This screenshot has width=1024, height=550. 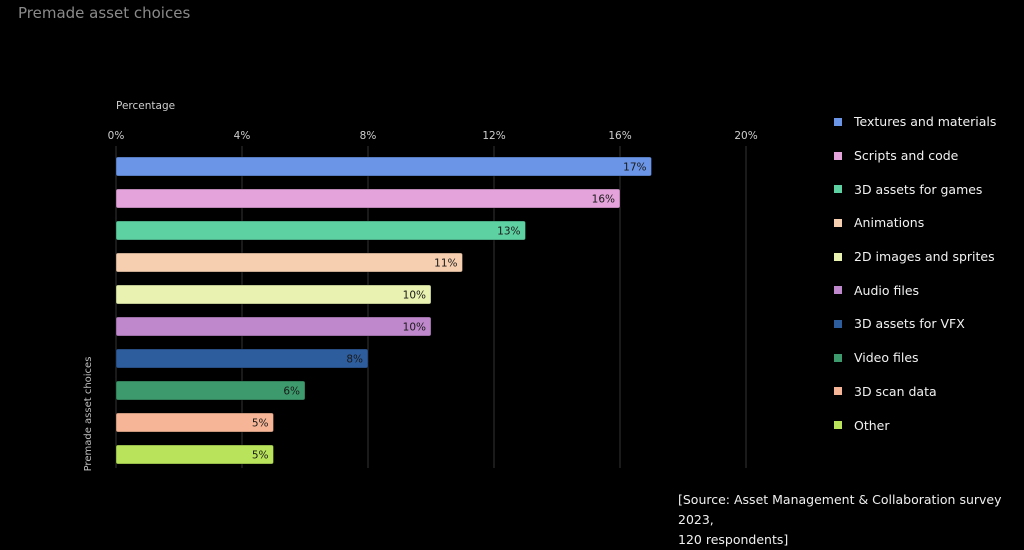 I want to click on legend-label: 2D images and sprites, so click(x=924, y=257).